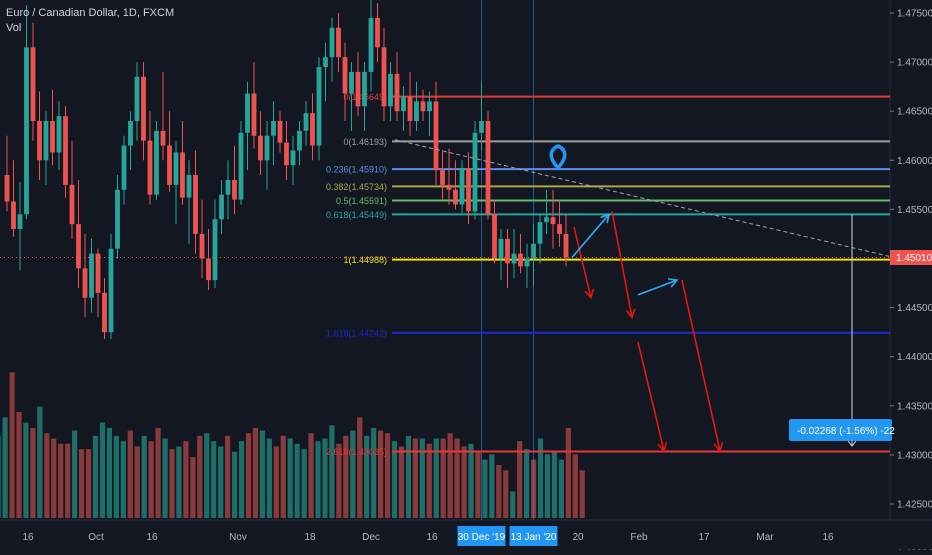  What do you see at coordinates (558, 157) in the screenshot?
I see `location-pin-icon` at bounding box center [558, 157].